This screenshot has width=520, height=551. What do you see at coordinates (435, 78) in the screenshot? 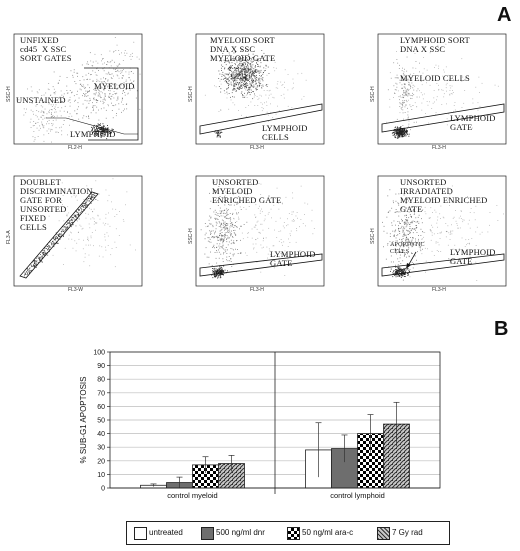
I see `gate-label: MYELOID CELLS` at bounding box center [435, 78].